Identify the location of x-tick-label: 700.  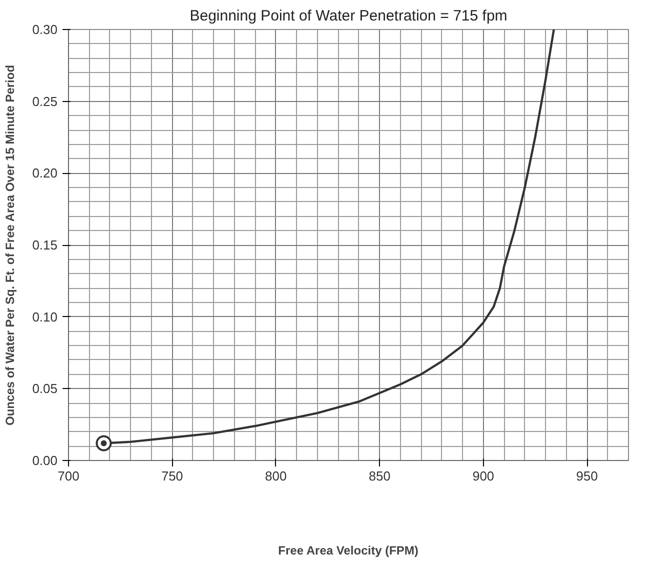
(69, 476).